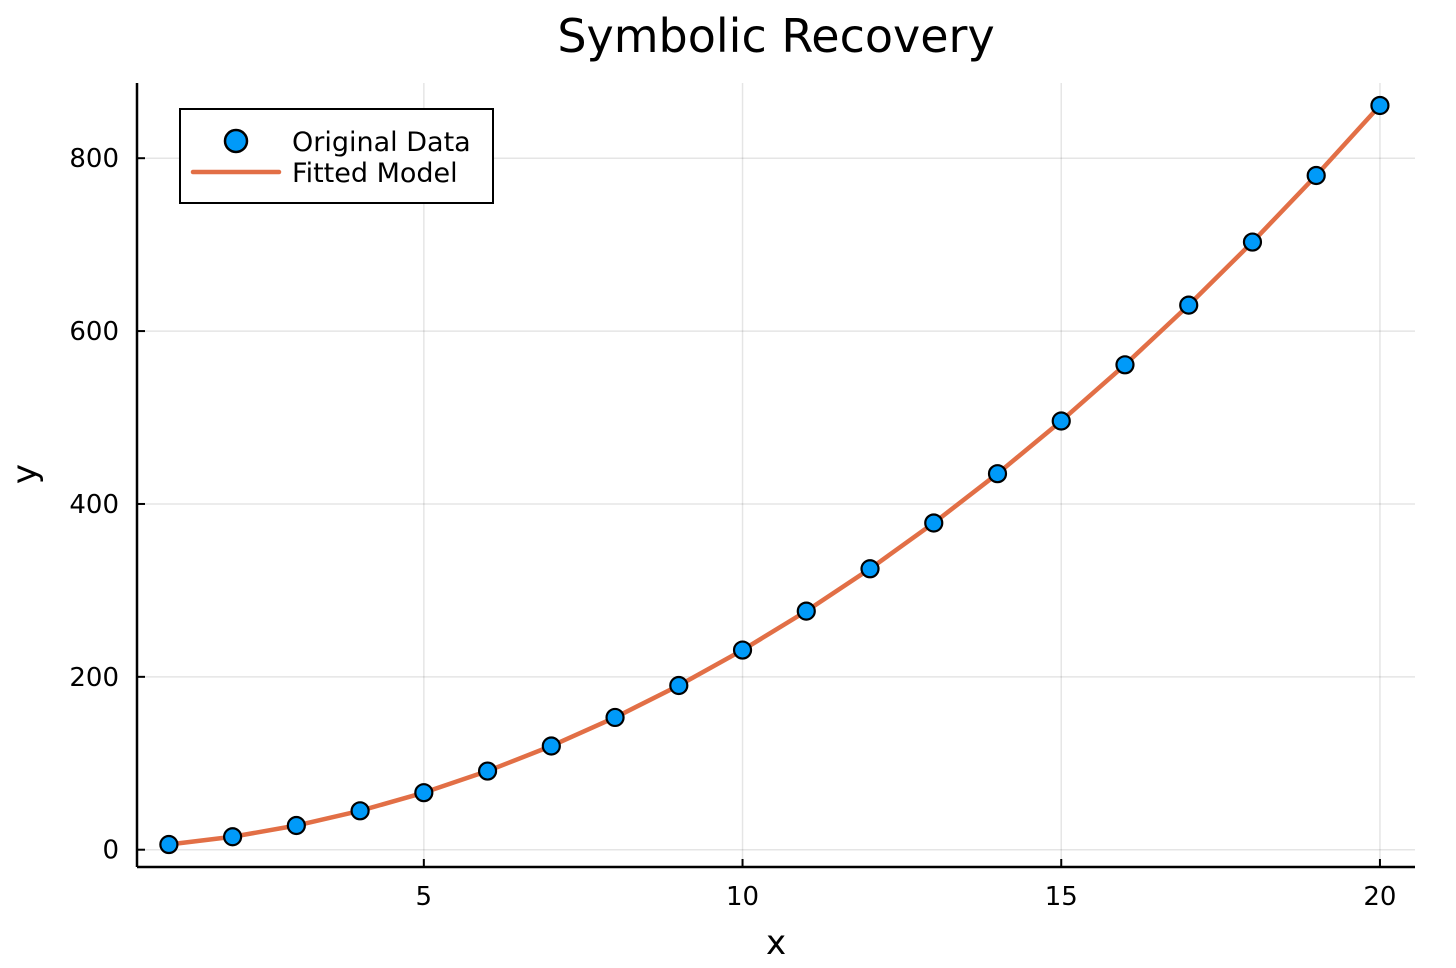 Image resolution: width=1456 pixels, height=968 pixels. I want to click on legend-box, so click(336, 156).